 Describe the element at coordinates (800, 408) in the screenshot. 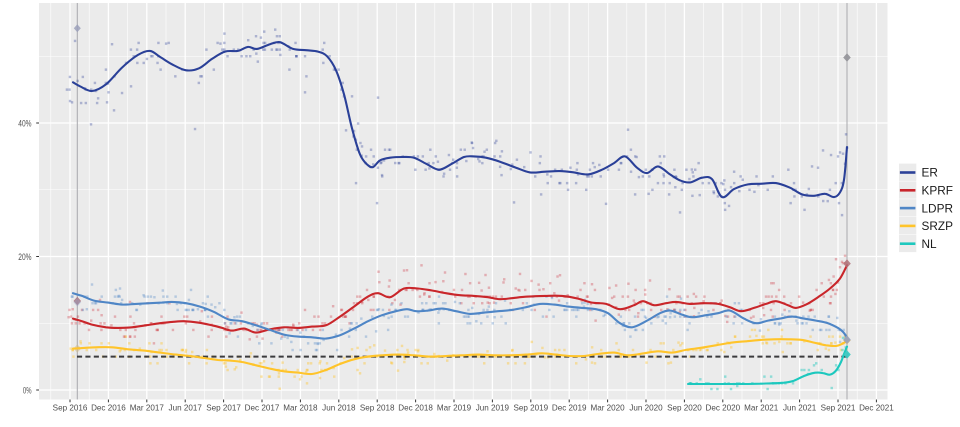

I see `svg-text: Jun 2021` at that location.